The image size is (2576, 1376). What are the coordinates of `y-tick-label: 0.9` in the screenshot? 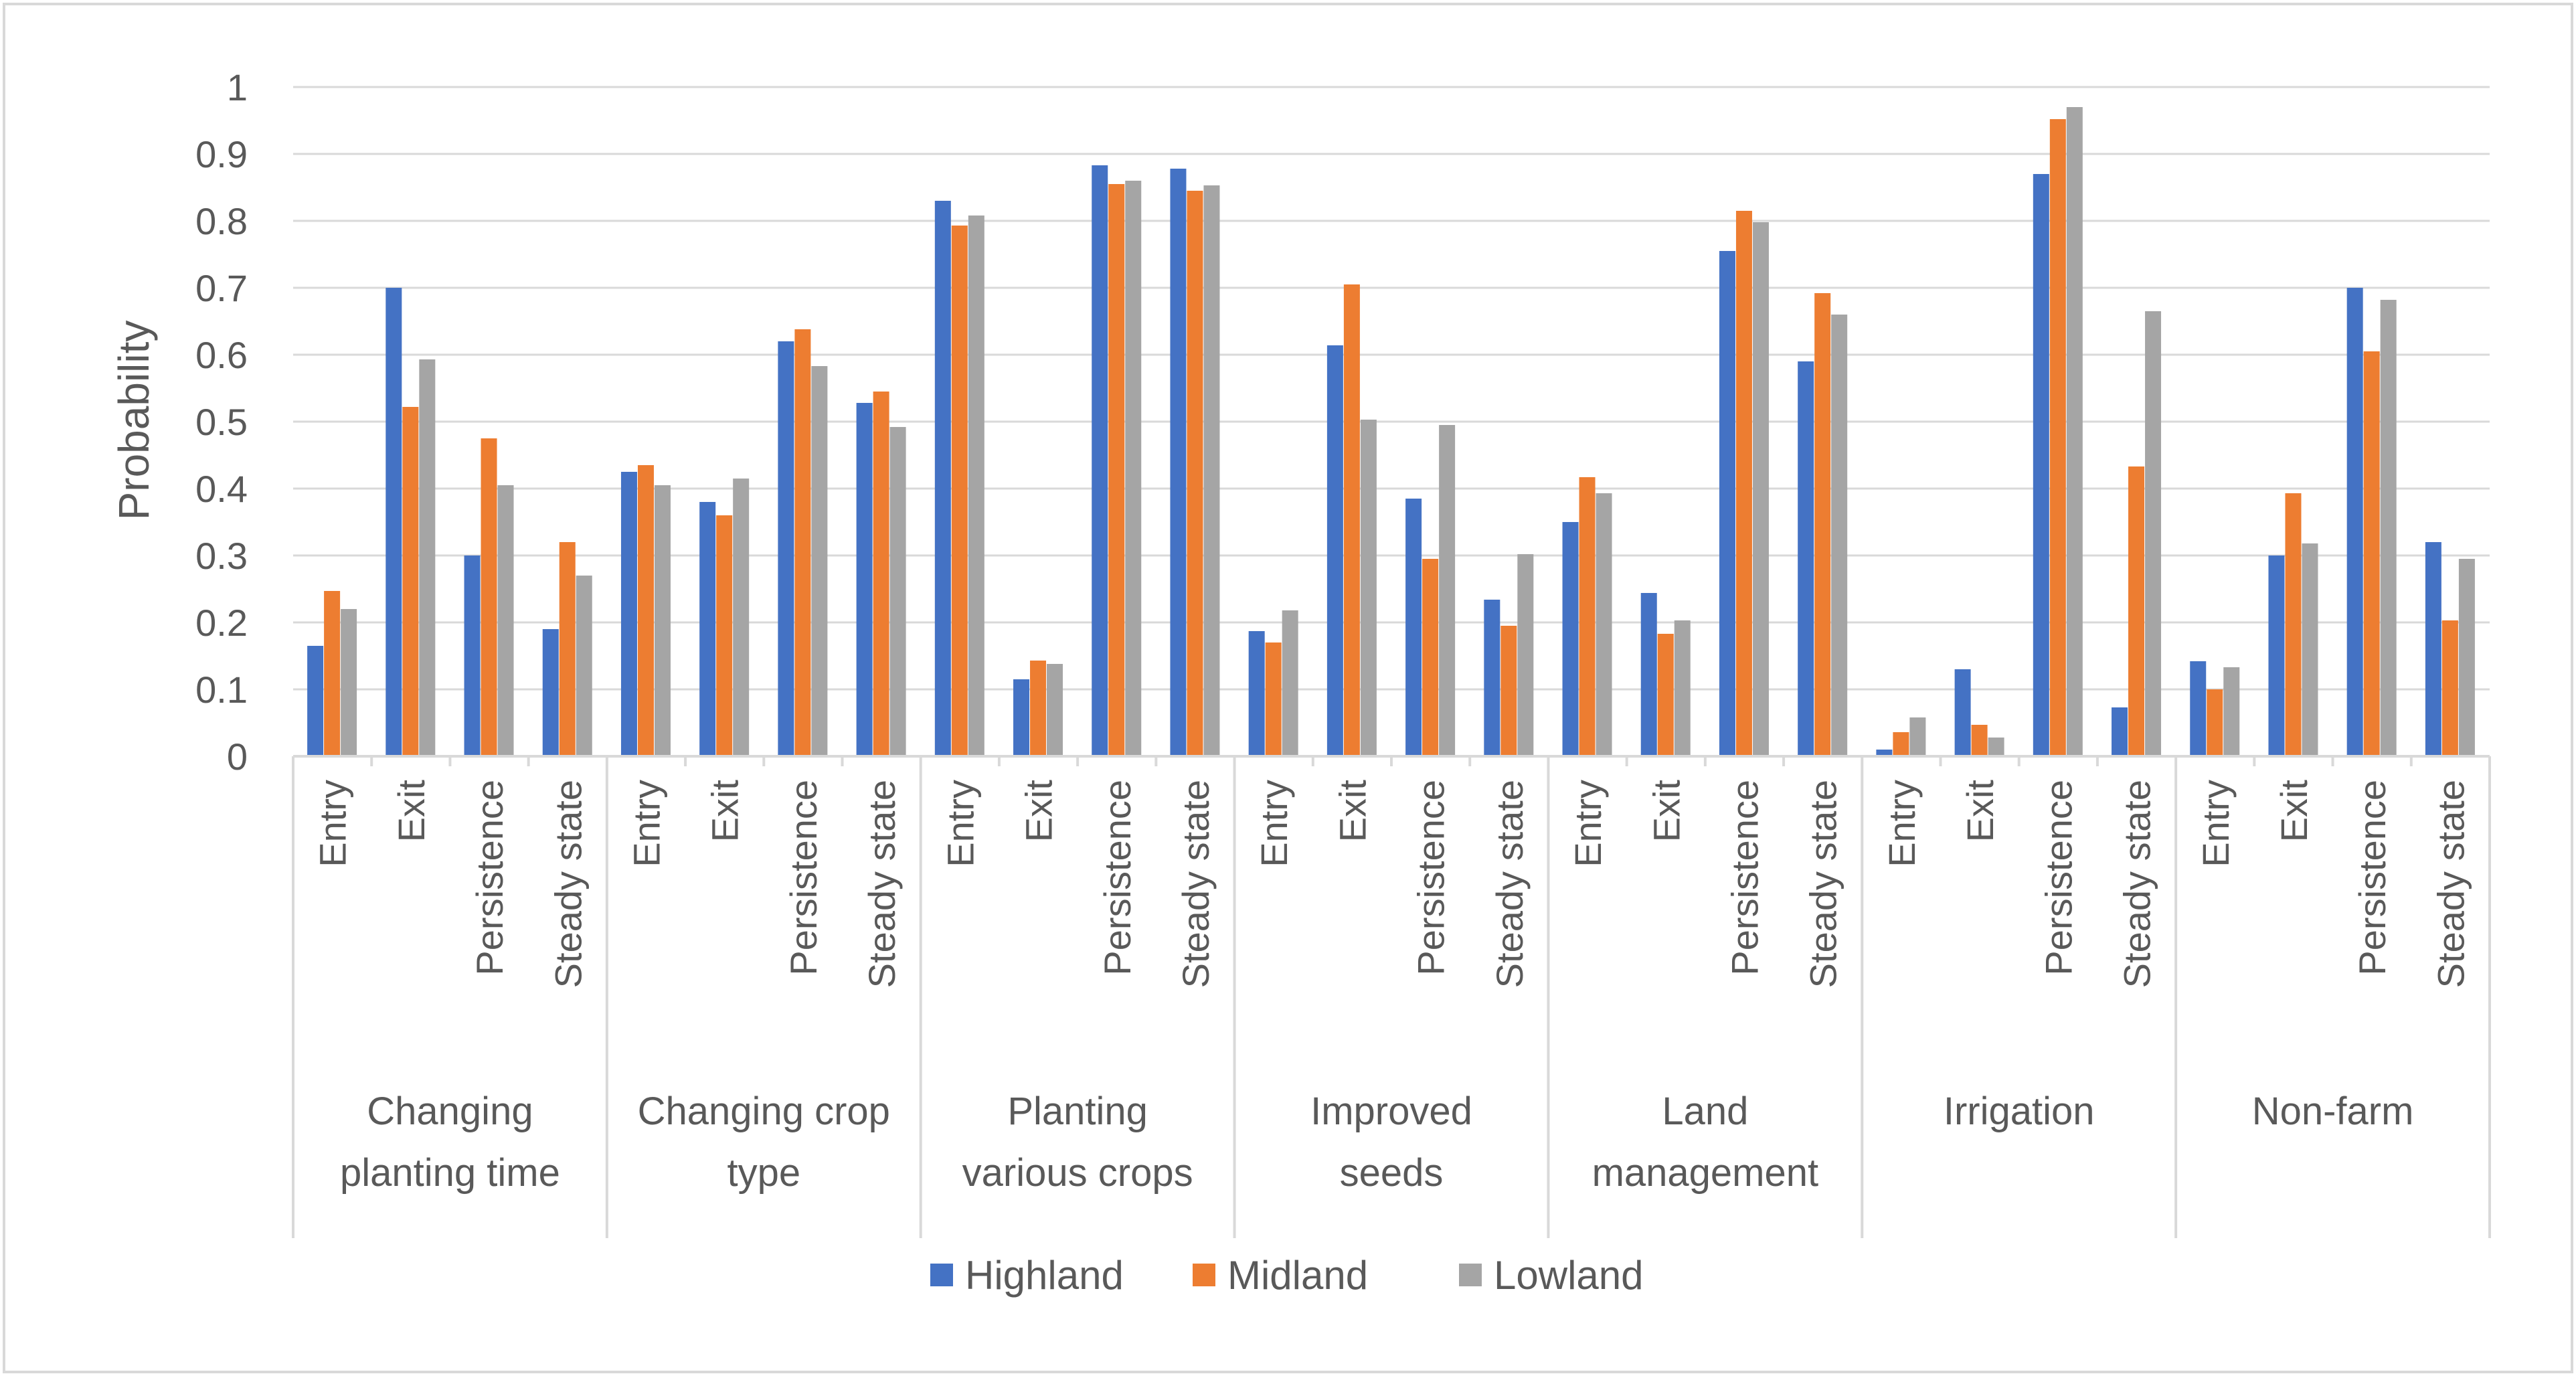 It's located at (221, 154).